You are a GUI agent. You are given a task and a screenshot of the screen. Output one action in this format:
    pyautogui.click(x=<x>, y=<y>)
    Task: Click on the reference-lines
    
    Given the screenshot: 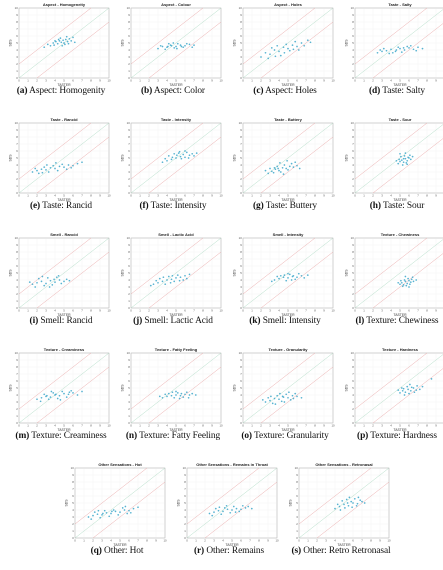 What is the action you would take?
    pyautogui.click(x=64, y=388)
    